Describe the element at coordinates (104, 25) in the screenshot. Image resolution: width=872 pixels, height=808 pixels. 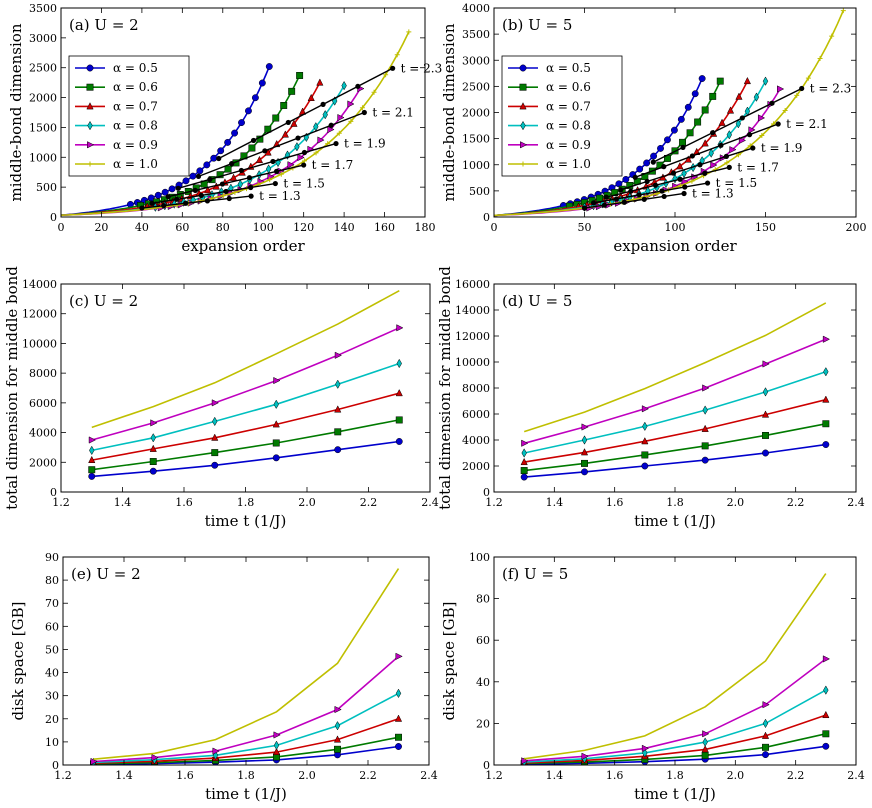
I see `panel-title: (a) U = 2` at that location.